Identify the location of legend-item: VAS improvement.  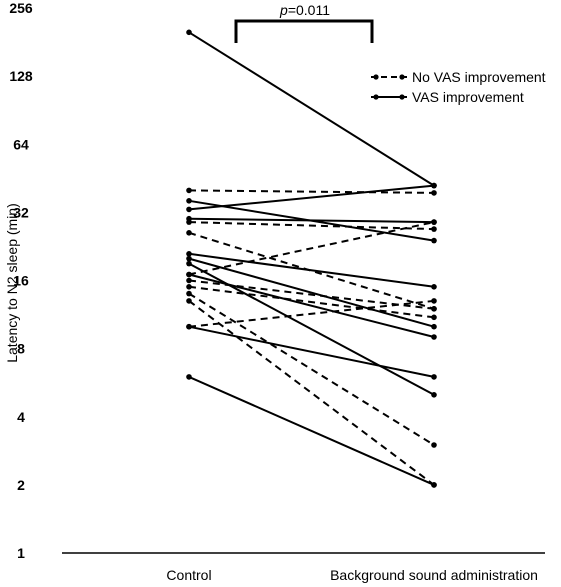
(447, 97).